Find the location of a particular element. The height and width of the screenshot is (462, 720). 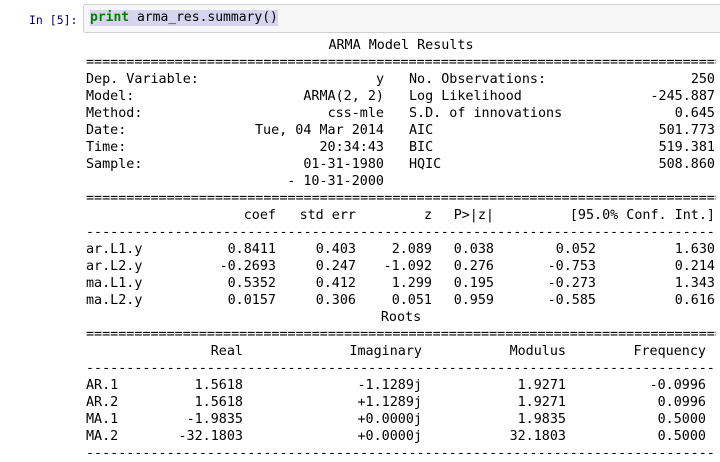

info-label: Date: is located at coordinates (106, 130).